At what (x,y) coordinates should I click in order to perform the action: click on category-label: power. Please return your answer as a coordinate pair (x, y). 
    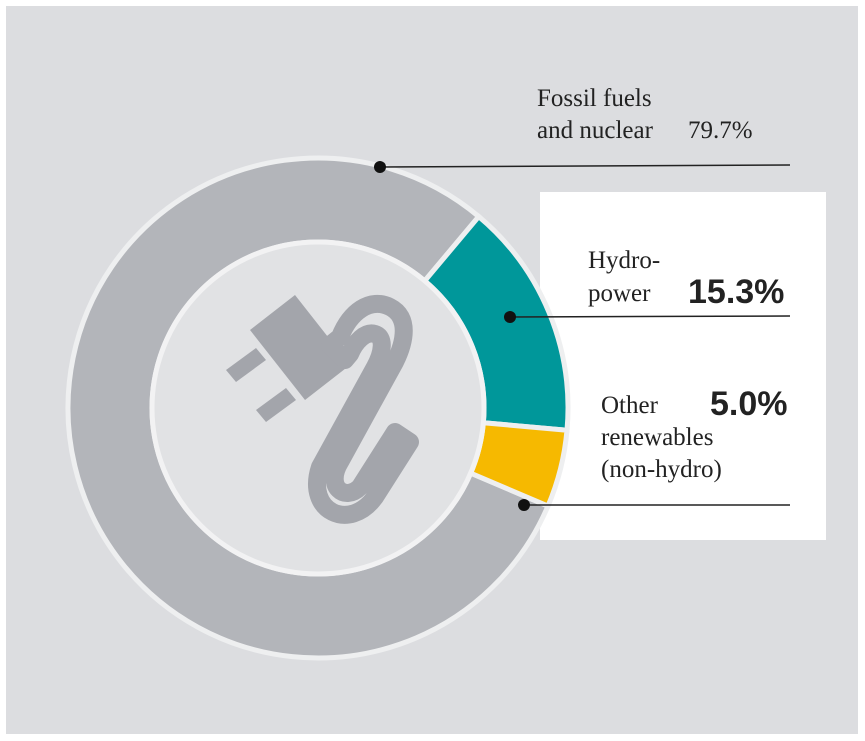
    Looking at the image, I should click on (619, 293).